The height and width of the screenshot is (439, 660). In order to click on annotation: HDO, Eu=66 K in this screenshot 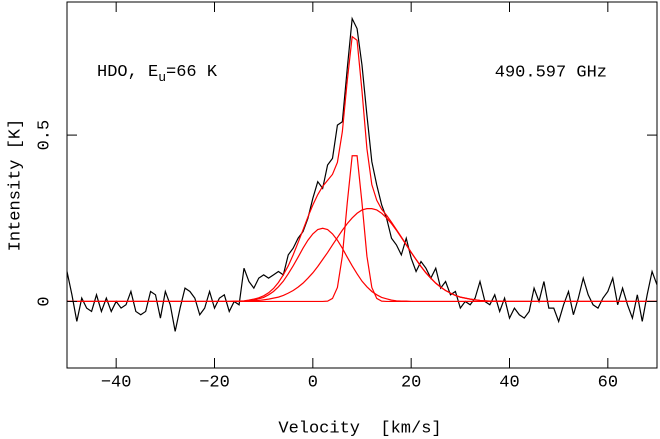, I will do `click(157, 74)`.